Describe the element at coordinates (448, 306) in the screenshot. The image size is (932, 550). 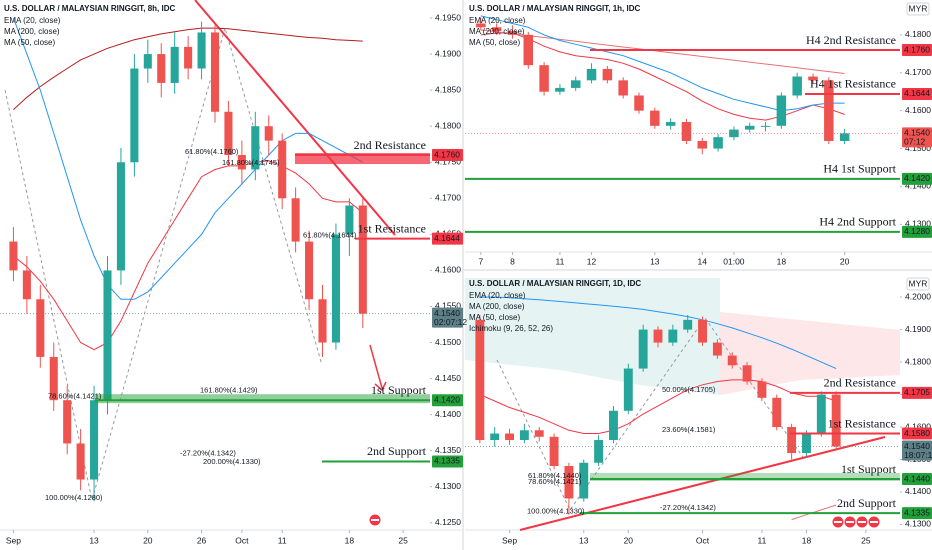
I see `y-tick-label: 4.1550` at that location.